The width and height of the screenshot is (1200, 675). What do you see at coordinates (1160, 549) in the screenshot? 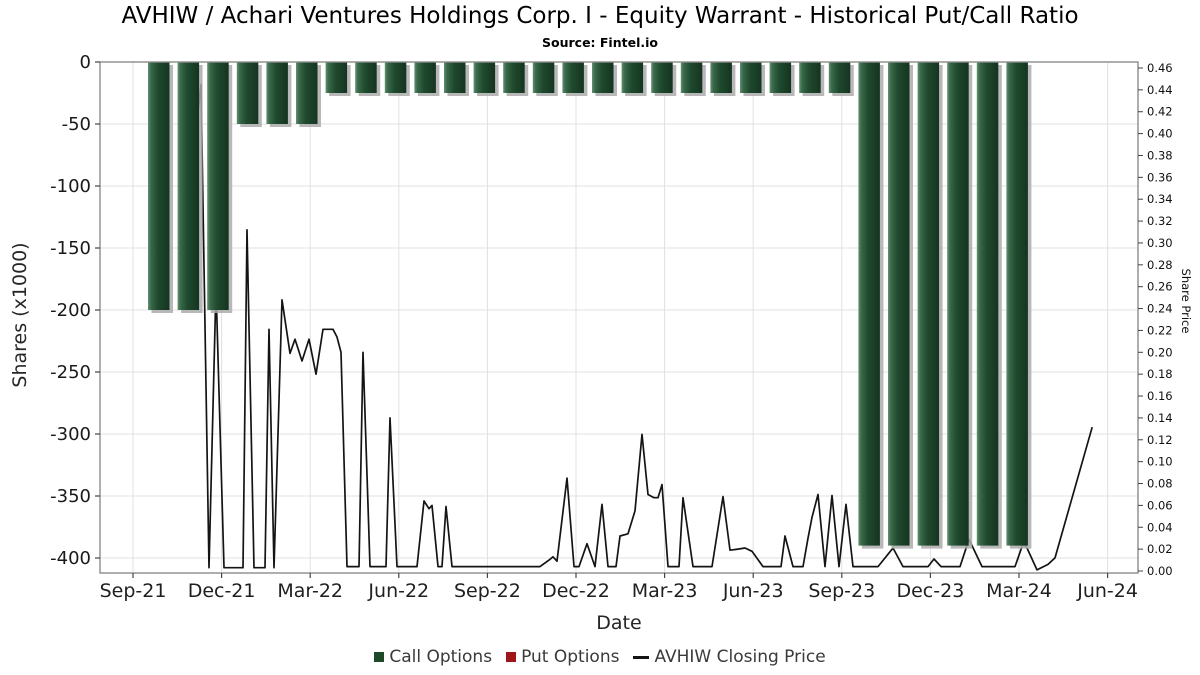
I see `right-axis-tick-label: 0.02` at bounding box center [1160, 549].